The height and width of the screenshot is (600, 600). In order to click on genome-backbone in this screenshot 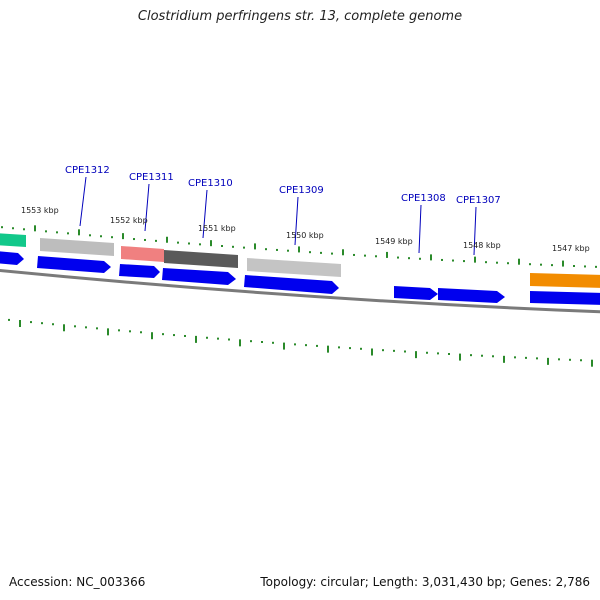, I will do `click(300, 291)`.